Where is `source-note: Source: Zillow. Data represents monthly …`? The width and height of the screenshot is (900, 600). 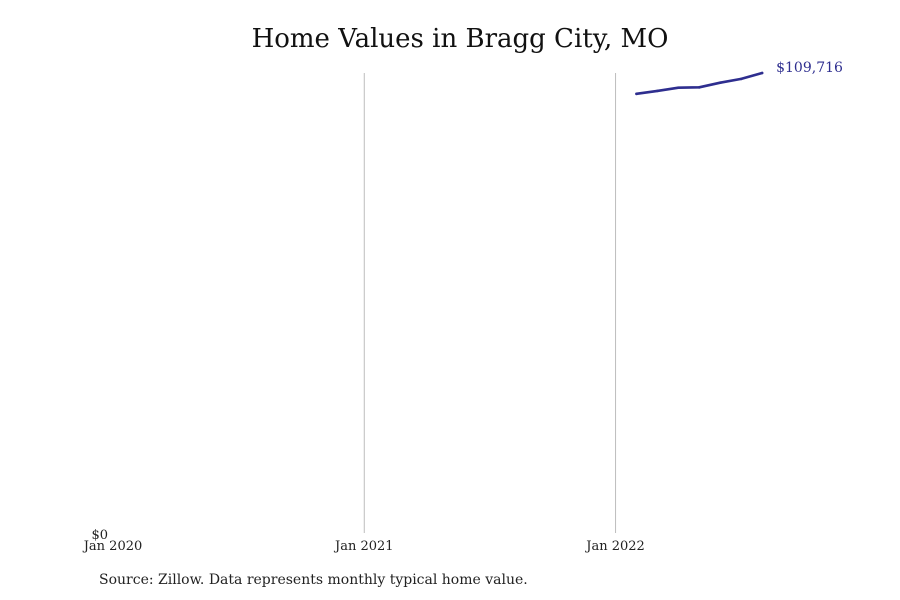 source-note: Source: Zillow. Data represents monthly … is located at coordinates (313, 580).